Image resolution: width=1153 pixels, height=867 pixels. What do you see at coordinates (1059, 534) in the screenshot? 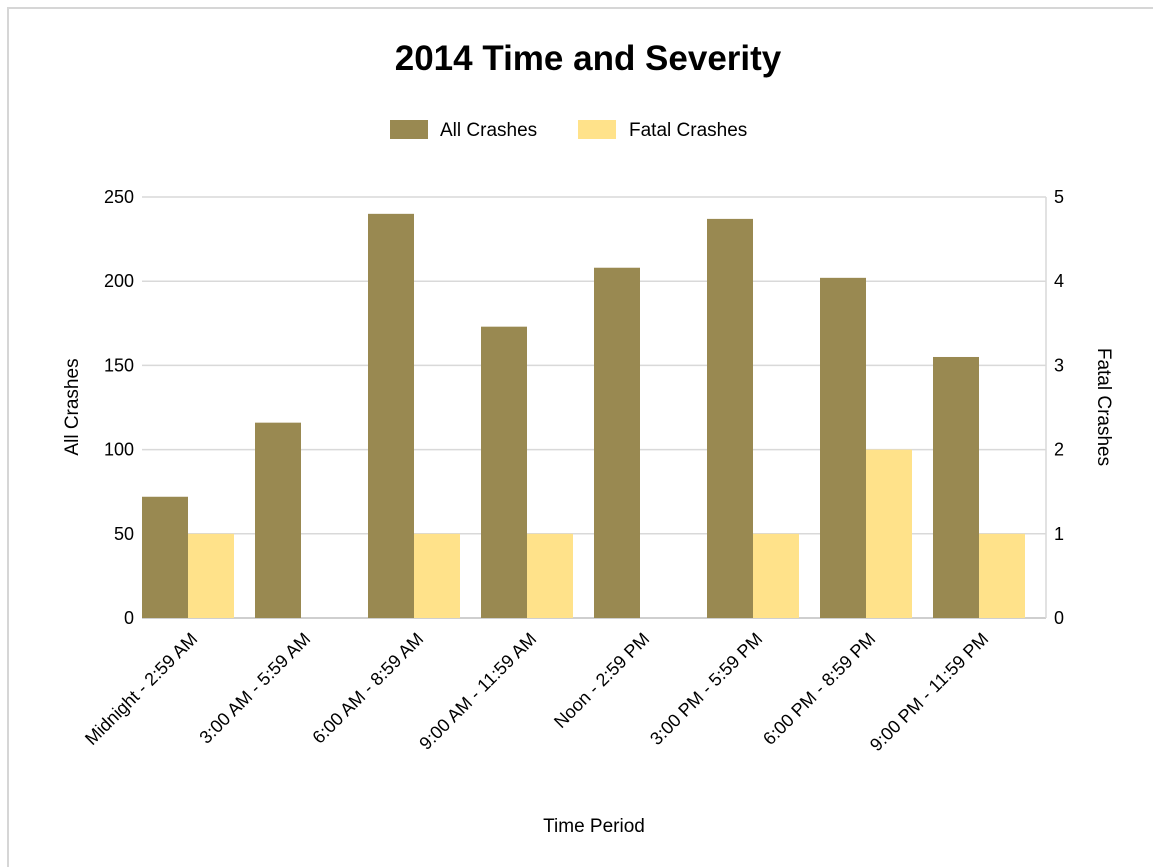
I see `right-tick-label: 1` at bounding box center [1059, 534].